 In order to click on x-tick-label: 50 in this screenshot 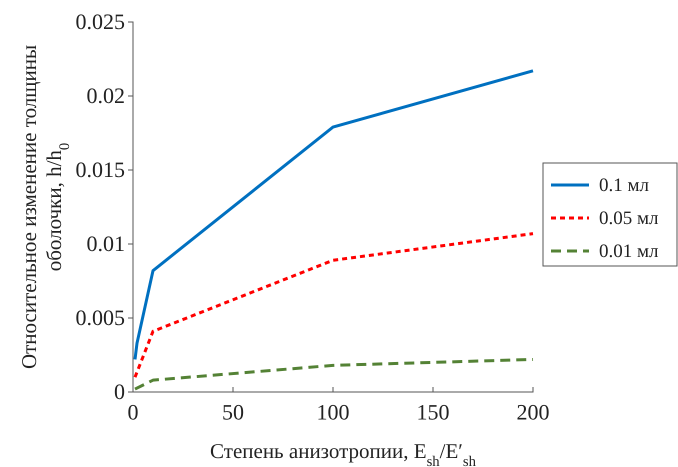, I will do `click(233, 412)`.